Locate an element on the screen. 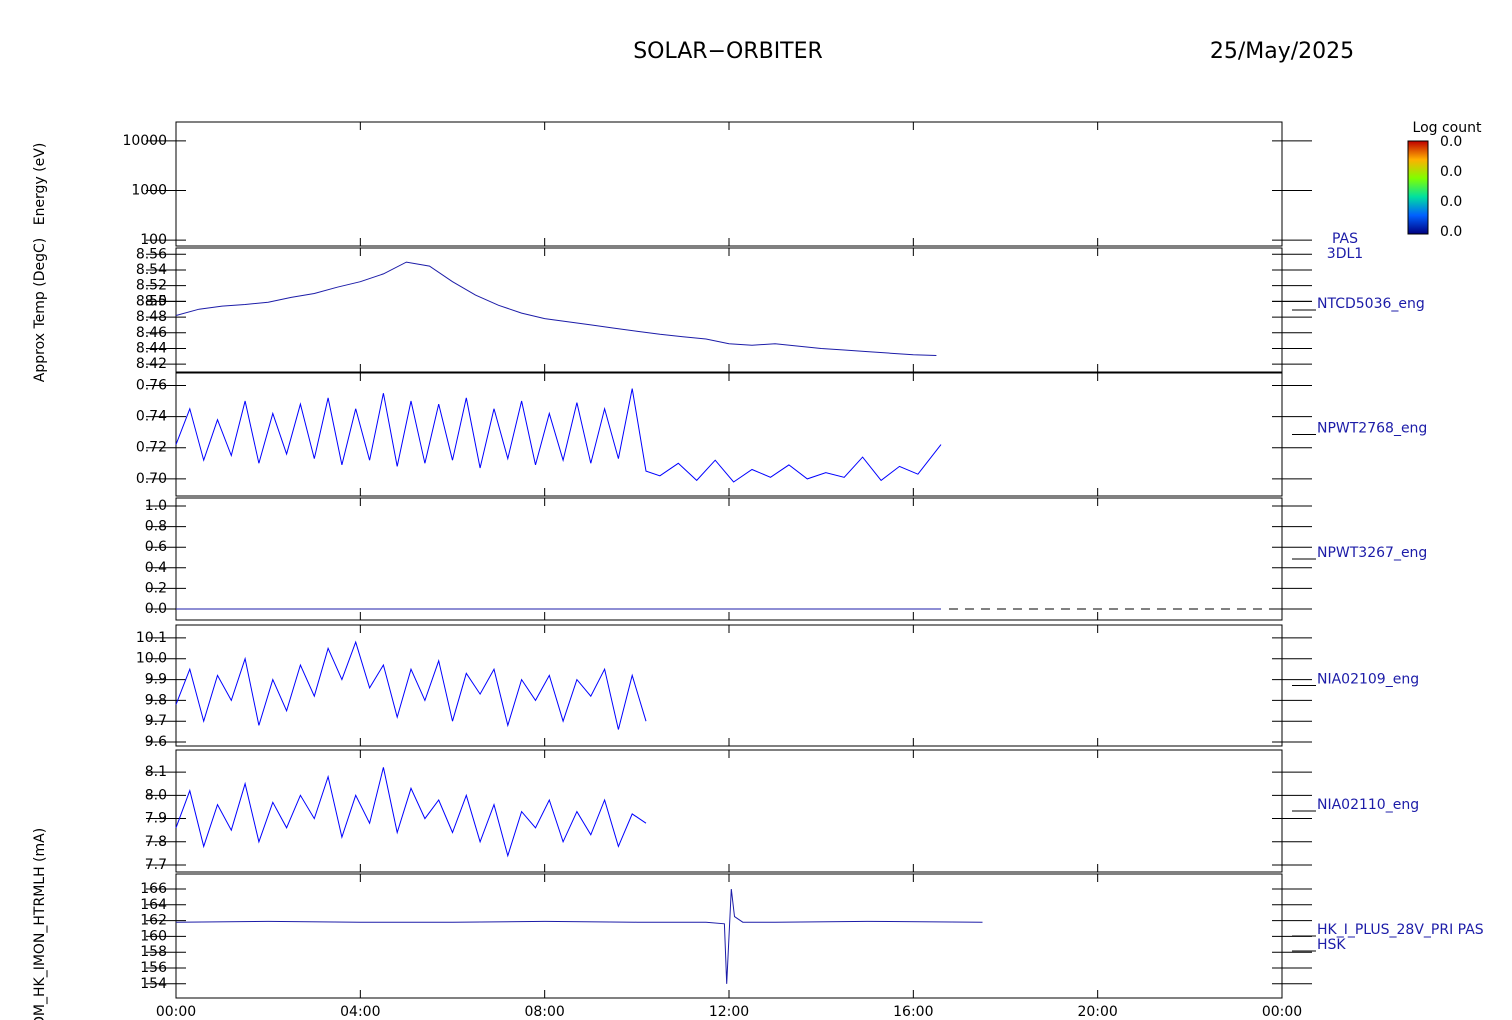 The height and width of the screenshot is (1020, 1512). channel-label: NIA02109_eng is located at coordinates (1368, 680).